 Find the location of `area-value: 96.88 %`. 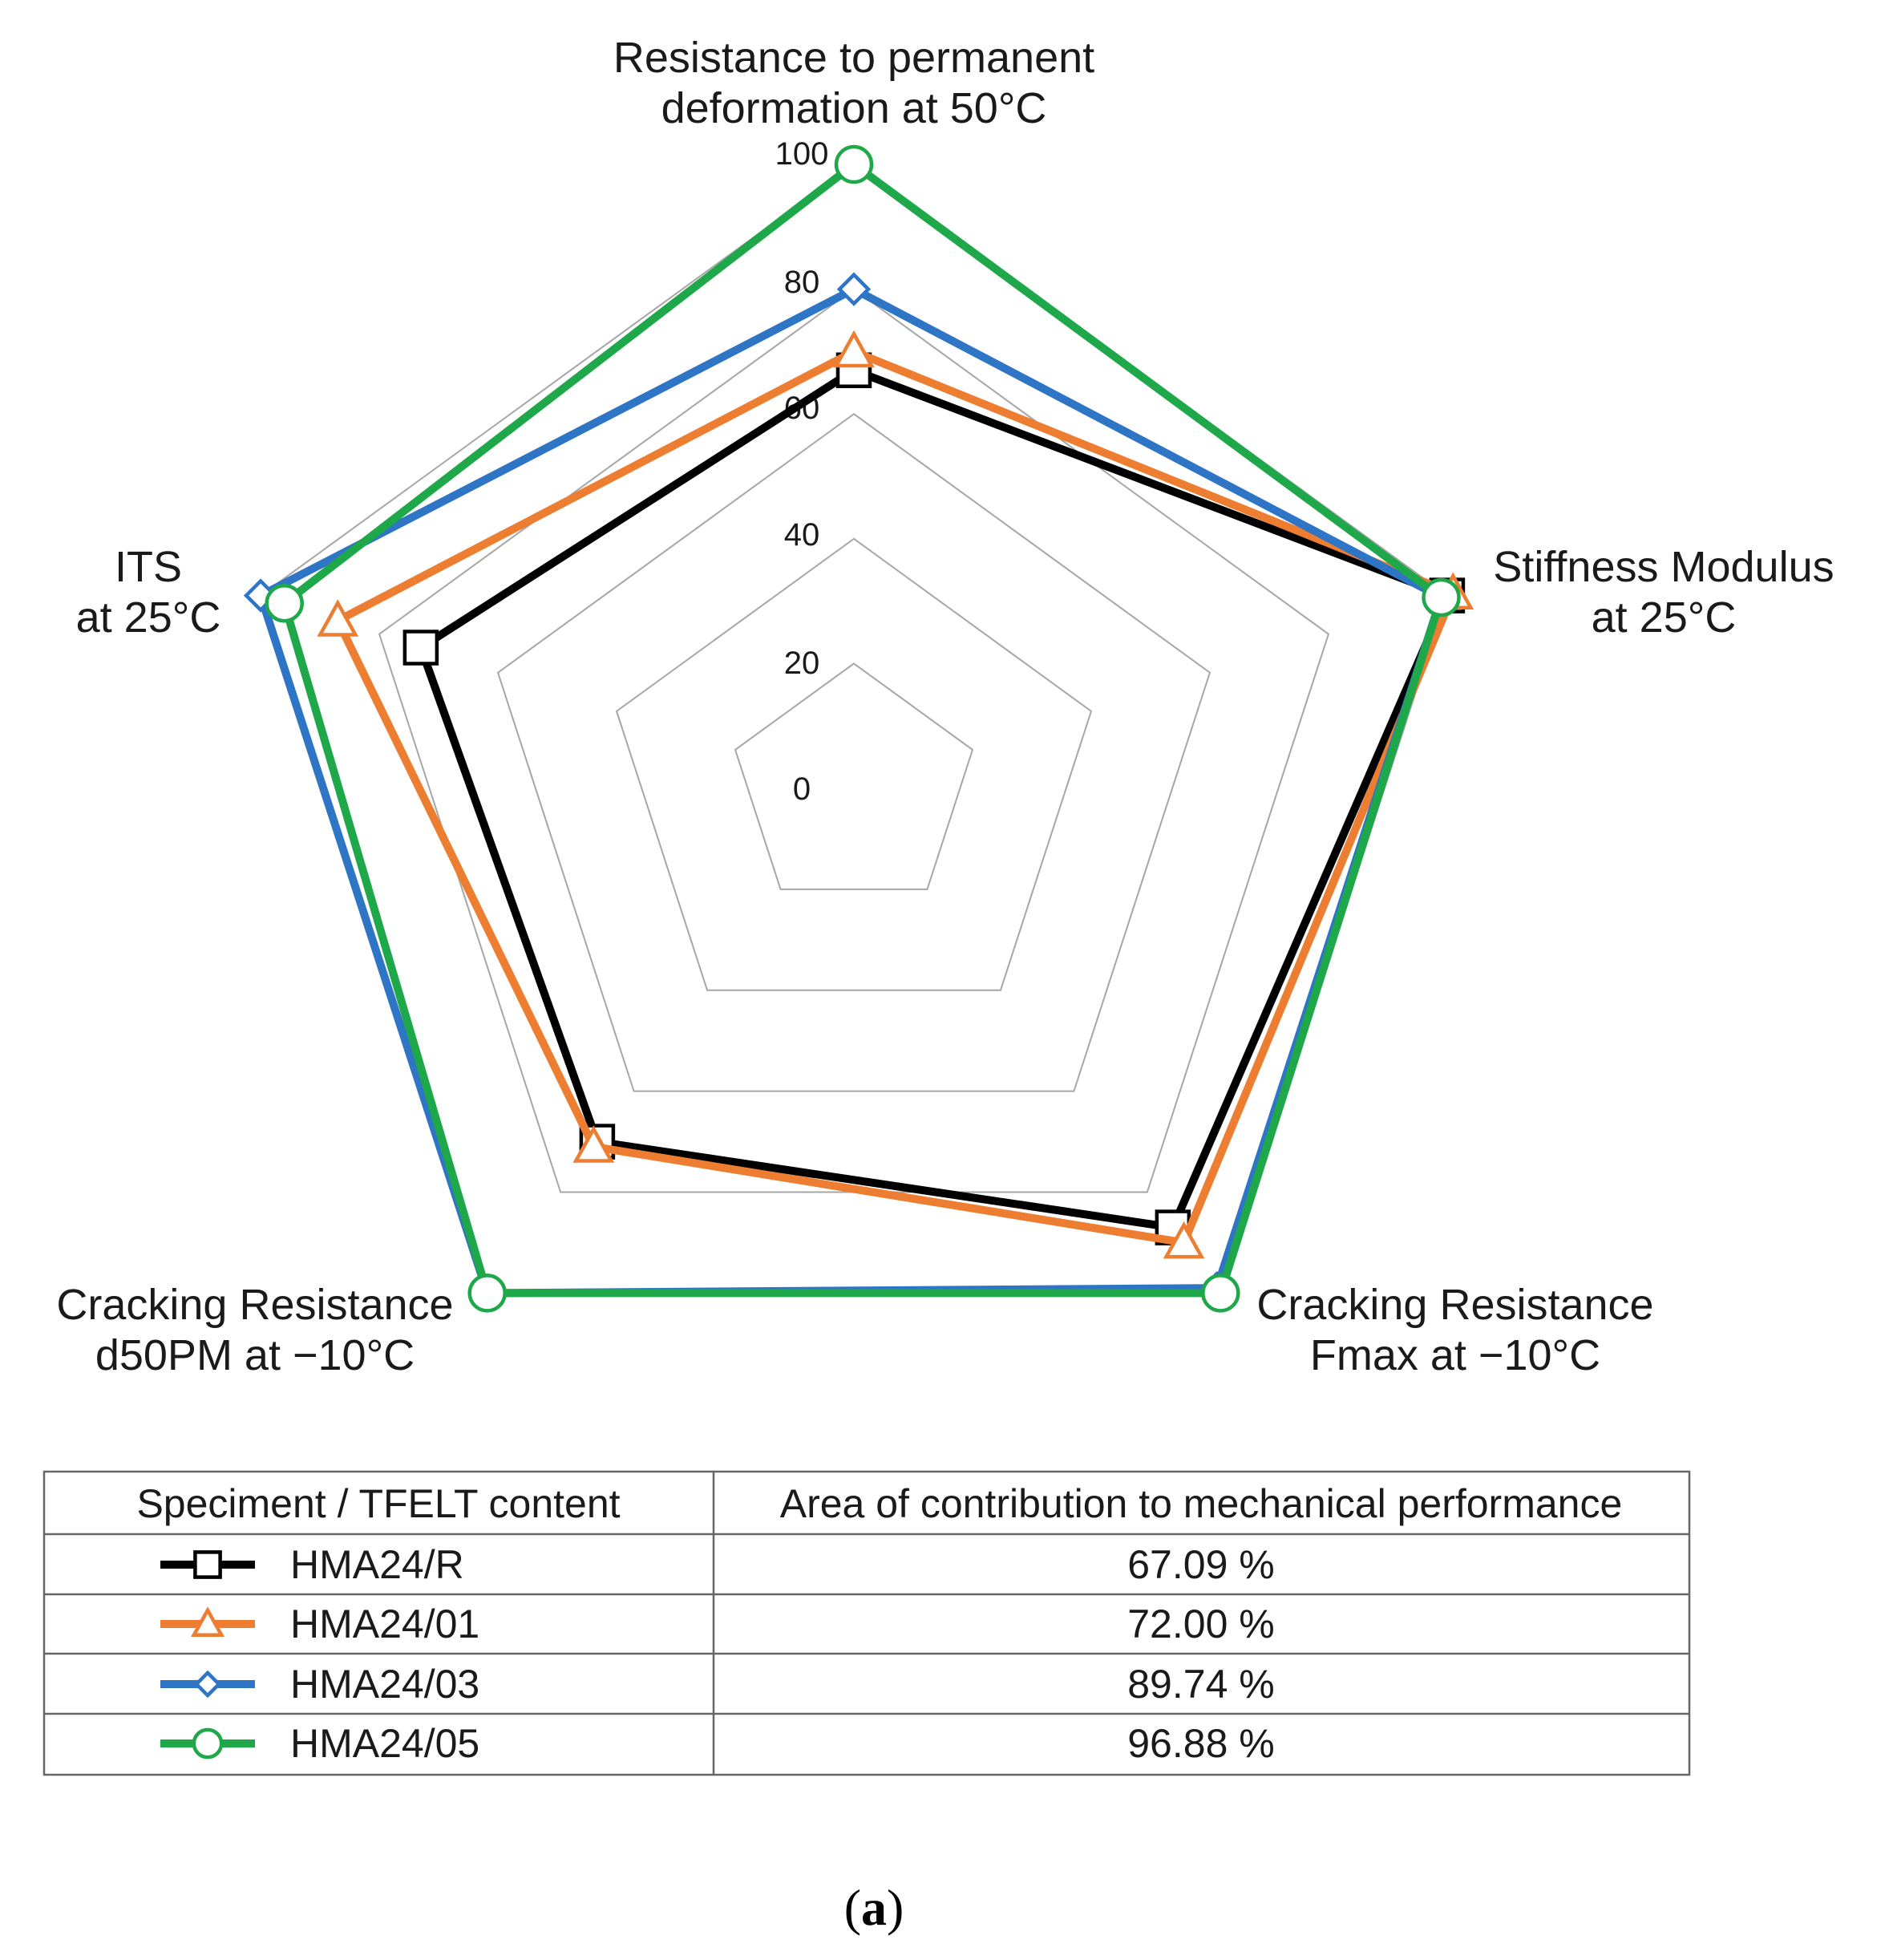

area-value: 96.88 % is located at coordinates (1200, 1743).